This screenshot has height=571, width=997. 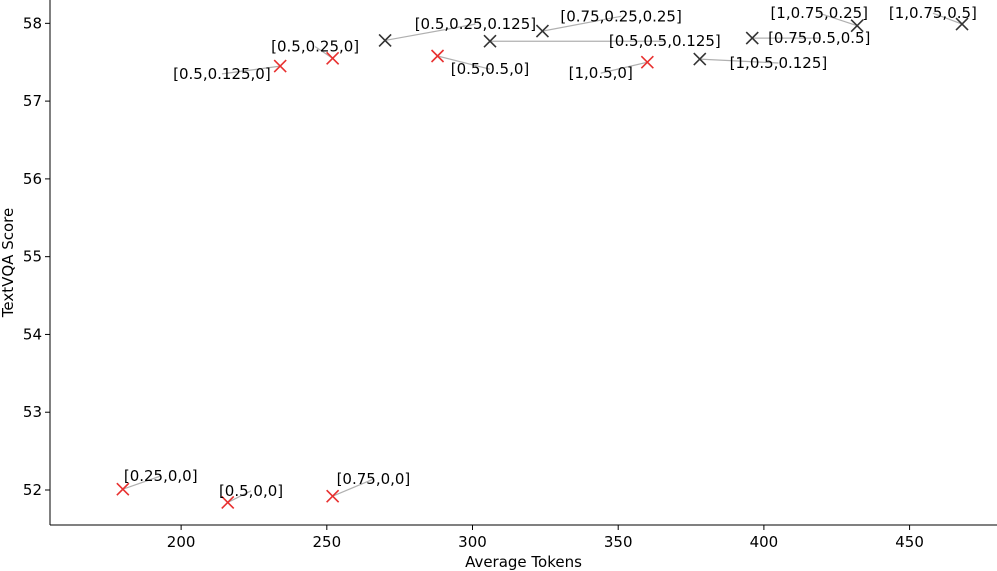 What do you see at coordinates (8, 263) in the screenshot?
I see `y-axis-label: TextVQA Score` at bounding box center [8, 263].